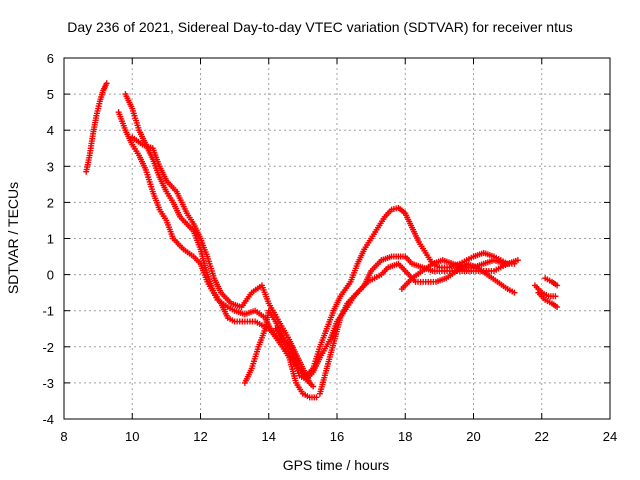  I want to click on series-track-f, so click(391, 291).